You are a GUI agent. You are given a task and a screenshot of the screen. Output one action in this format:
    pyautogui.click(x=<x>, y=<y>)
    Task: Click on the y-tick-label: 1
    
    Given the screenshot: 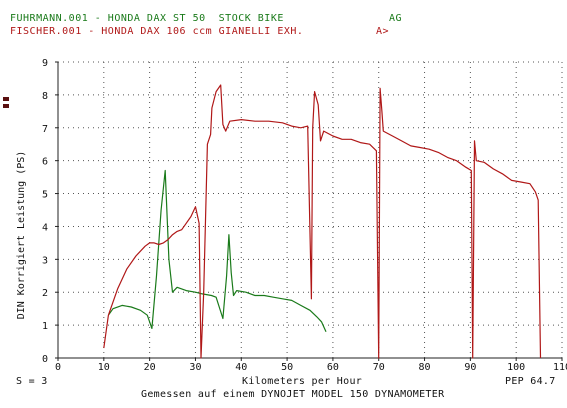 What is the action you would take?
    pyautogui.click(x=45, y=326)
    